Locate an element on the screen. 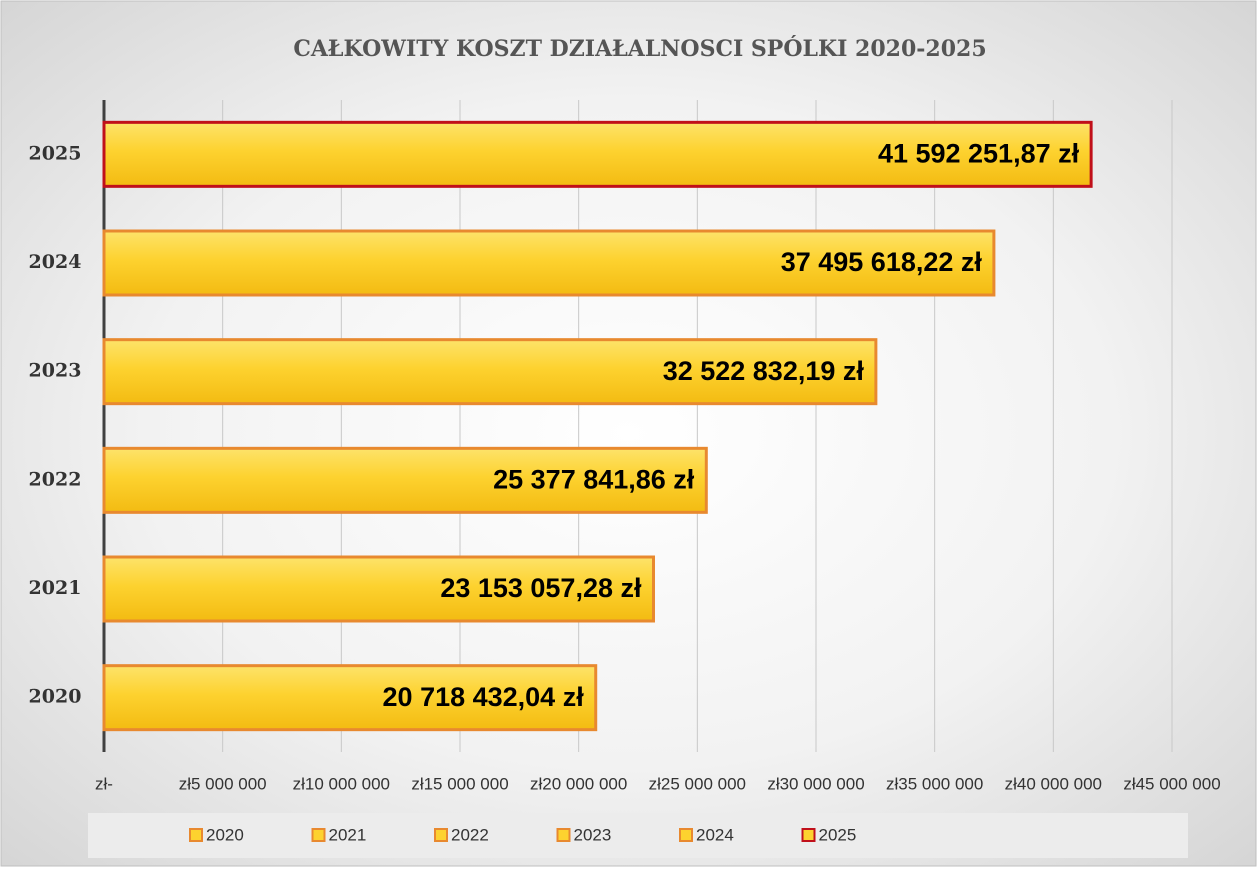 Image resolution: width=1257 pixels, height=872 pixels. value-label: 20 718 432,04 zł is located at coordinates (484, 697).